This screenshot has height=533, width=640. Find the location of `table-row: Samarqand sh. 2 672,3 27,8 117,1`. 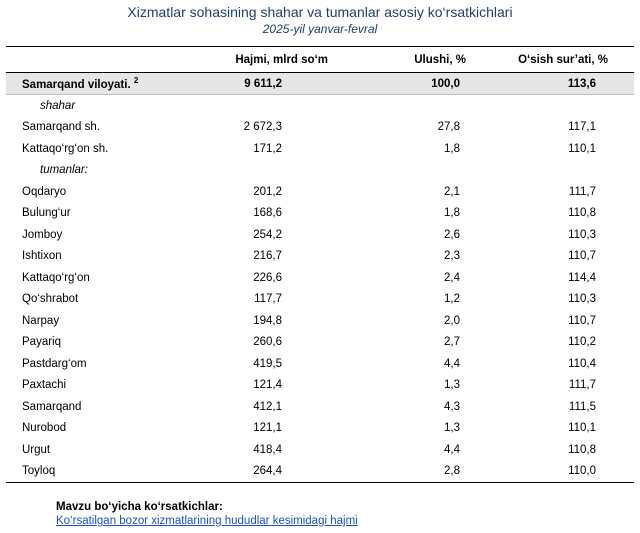

table-row: Samarqand sh. 2 672,3 27,8 117,1 is located at coordinates (320, 128).